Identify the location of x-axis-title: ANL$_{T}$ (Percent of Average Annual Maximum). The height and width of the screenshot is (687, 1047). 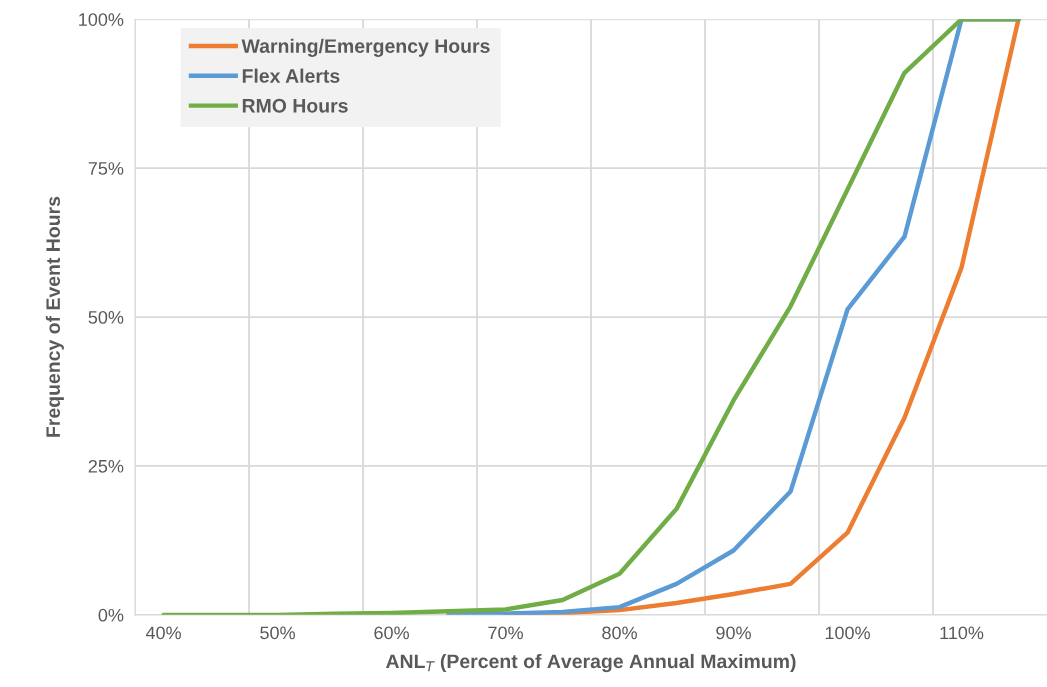
(590, 663).